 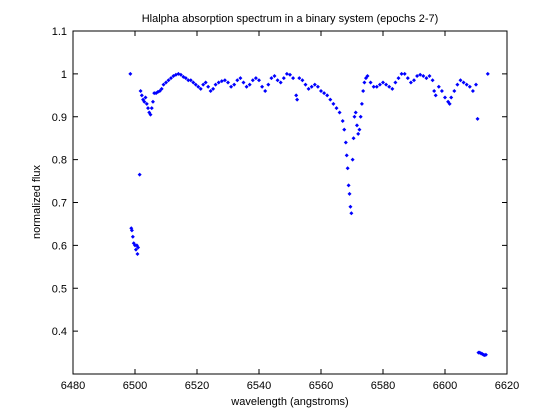 I want to click on y-tick-label: 0.8, so click(x=59, y=161).